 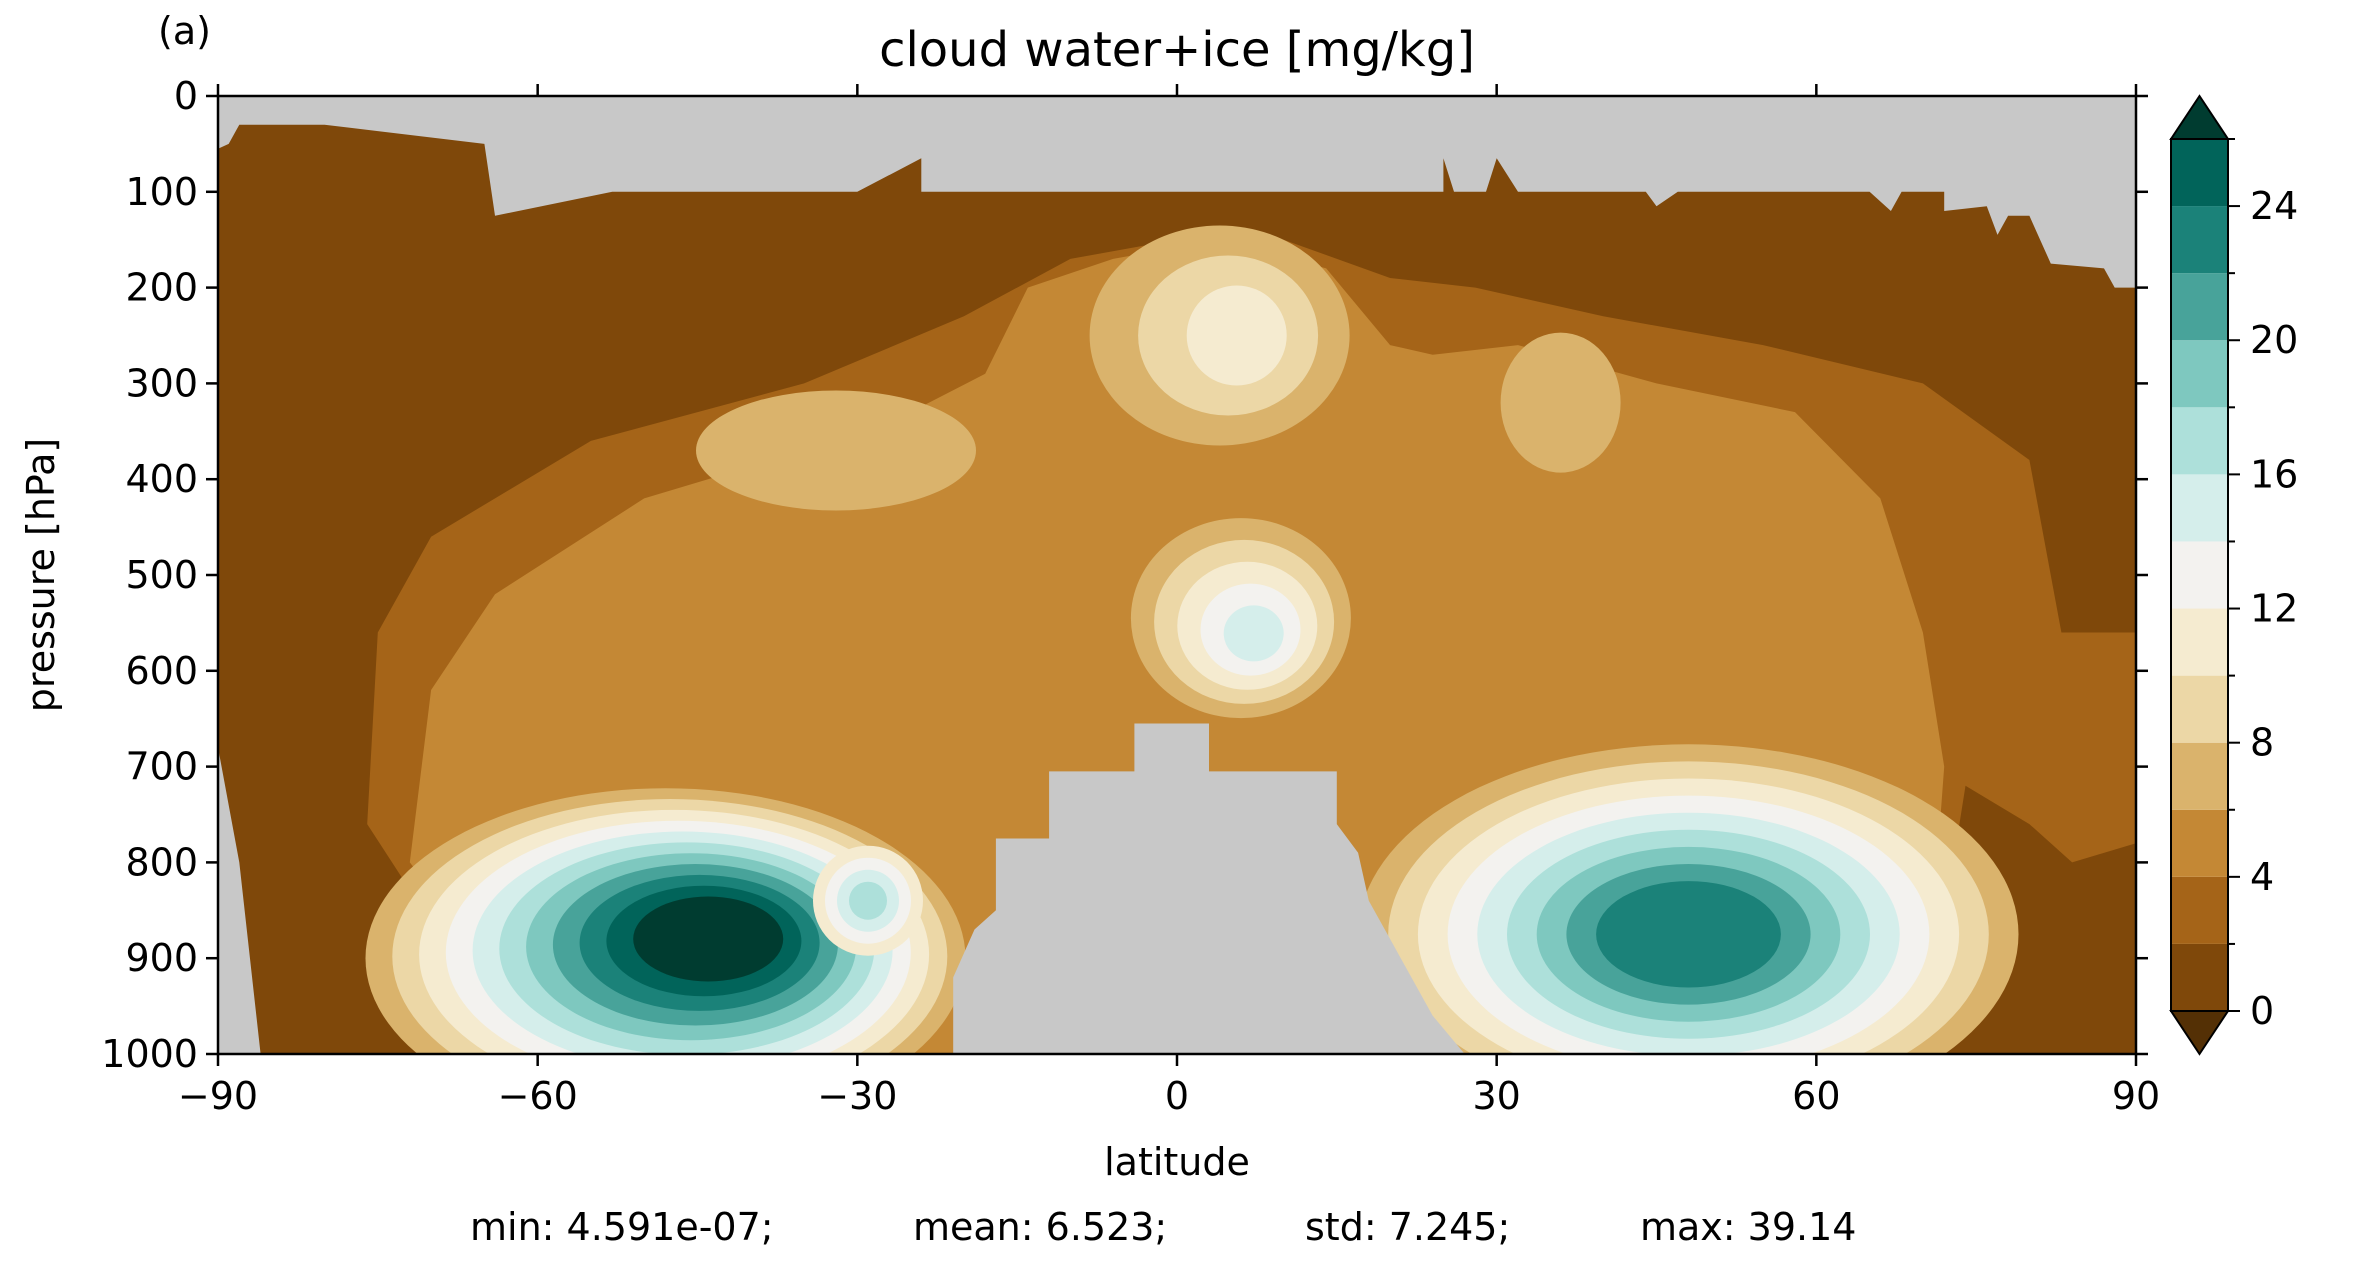 I want to click on chart-title: cloud water+ice [mg/kg], so click(x=1177, y=50).